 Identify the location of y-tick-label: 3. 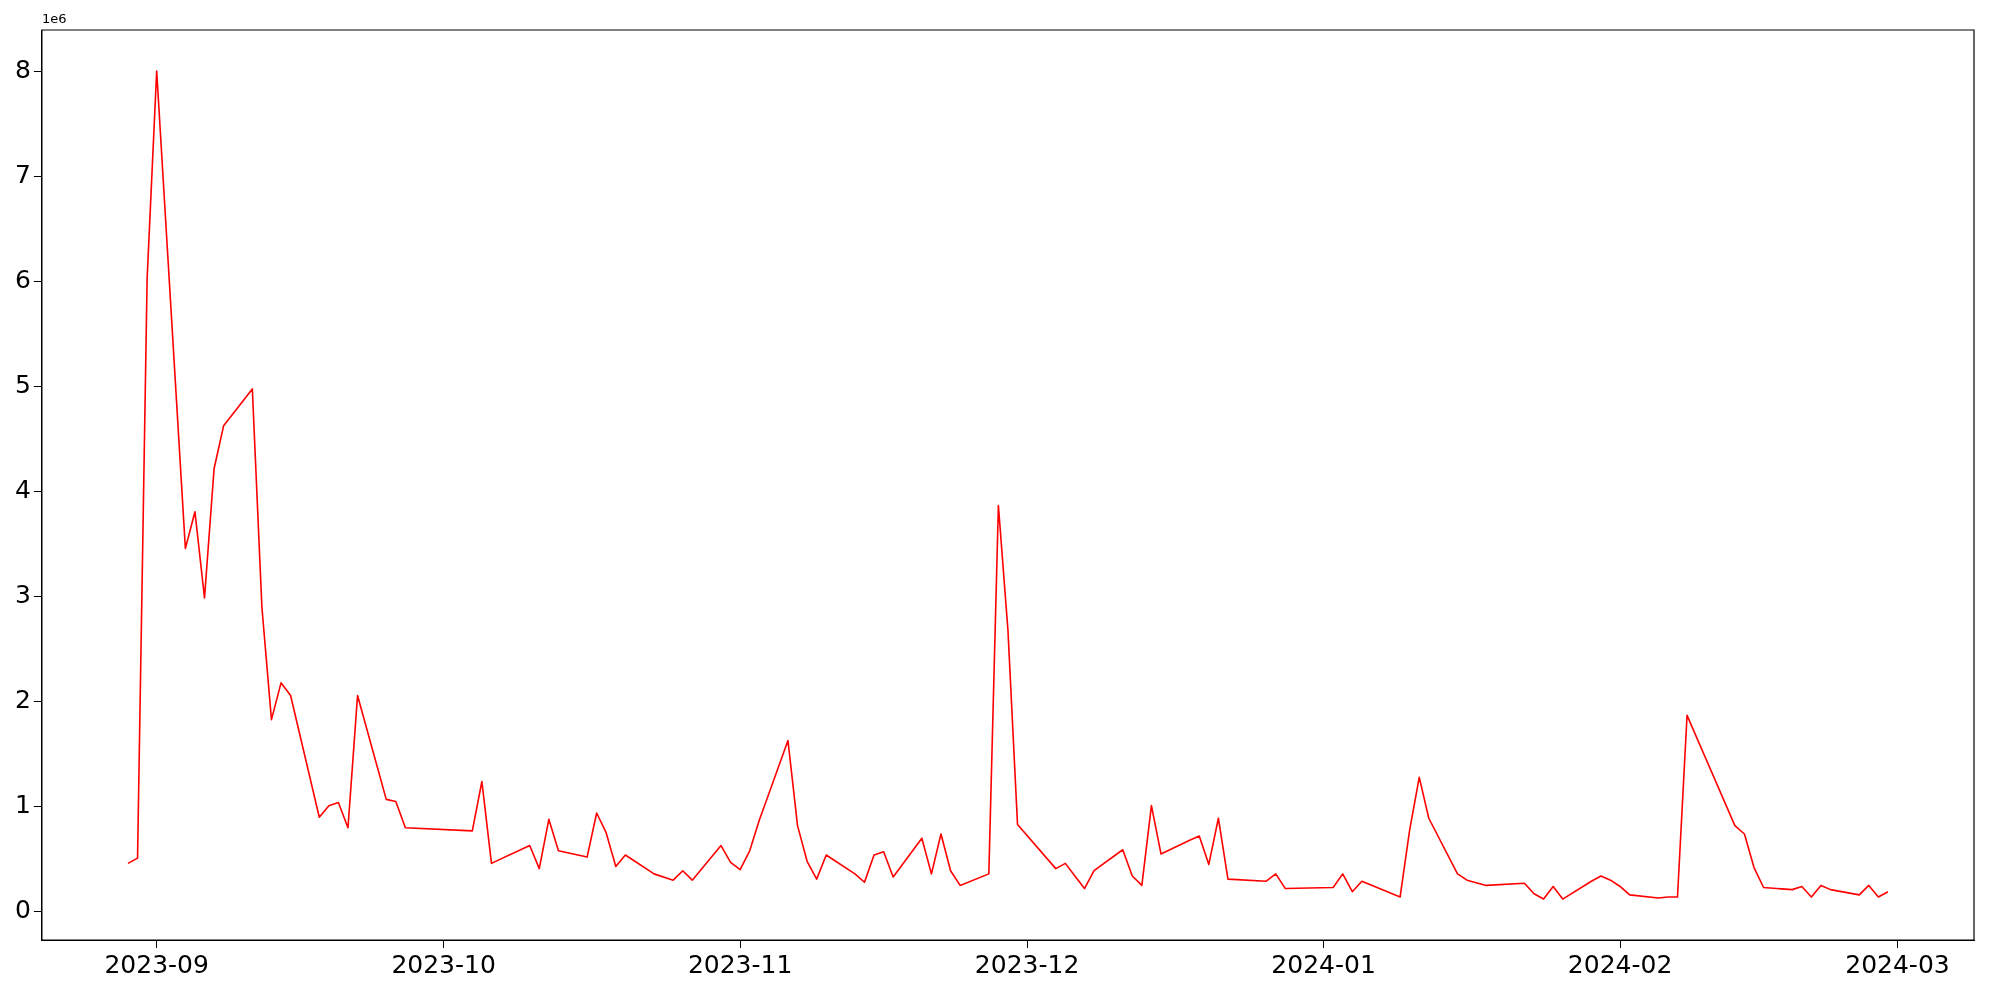
(23, 595).